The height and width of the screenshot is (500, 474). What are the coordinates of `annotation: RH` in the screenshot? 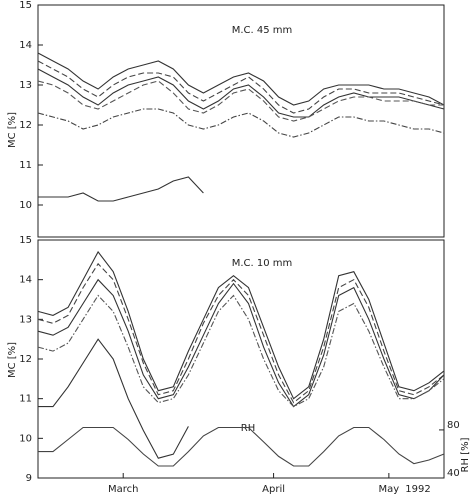 It's located at (248, 428).